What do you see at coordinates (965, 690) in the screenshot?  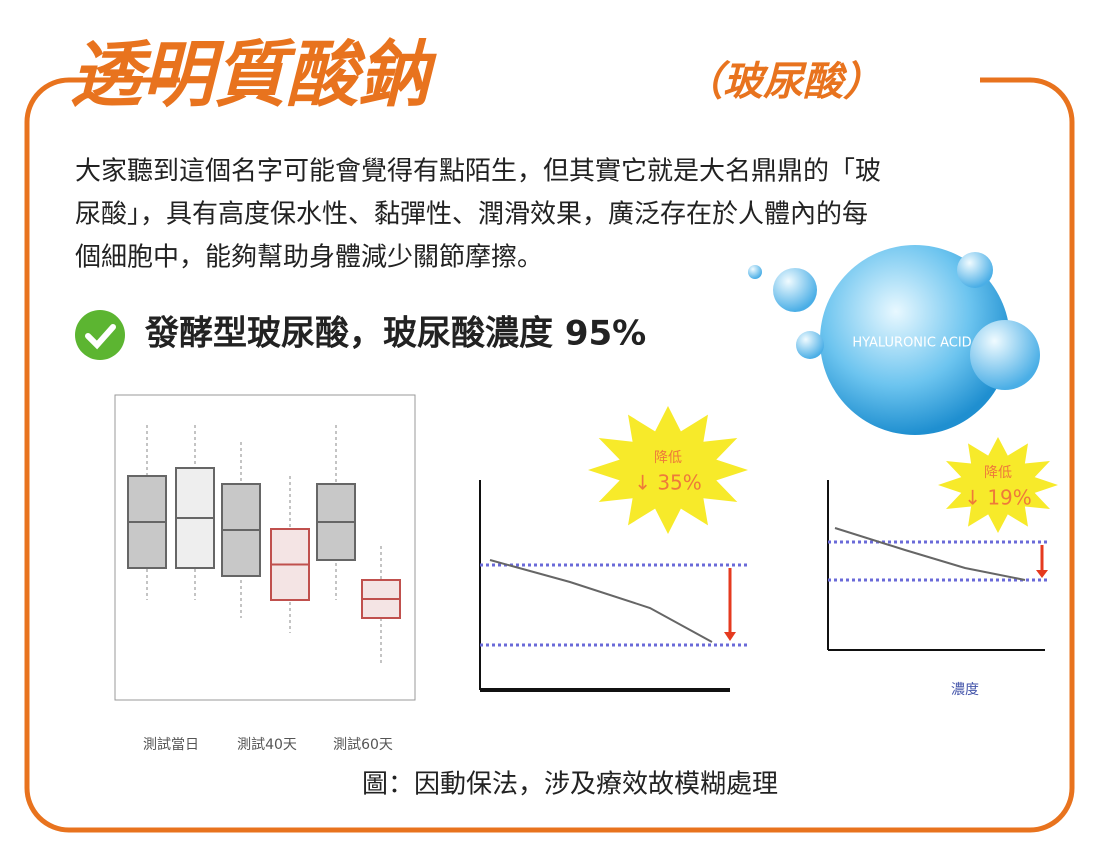 I see `x-label: 濃度` at bounding box center [965, 690].